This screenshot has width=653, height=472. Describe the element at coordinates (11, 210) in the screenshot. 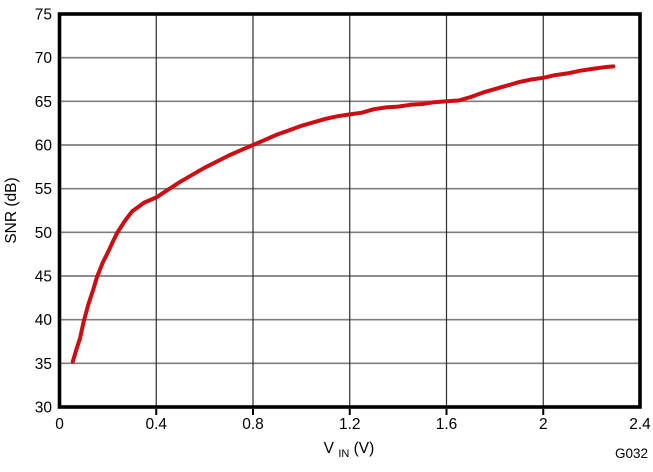

I see `y-axis-label: SNR (dB)` at that location.